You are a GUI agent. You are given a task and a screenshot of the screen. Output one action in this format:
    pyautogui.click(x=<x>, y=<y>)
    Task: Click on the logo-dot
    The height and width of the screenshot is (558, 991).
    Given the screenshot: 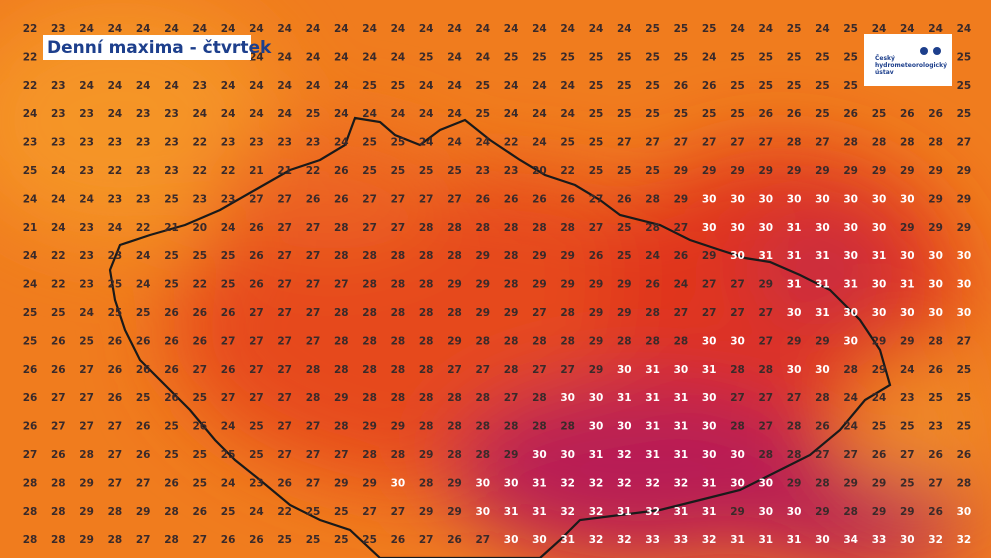 What is the action you would take?
    pyautogui.click(x=924, y=51)
    